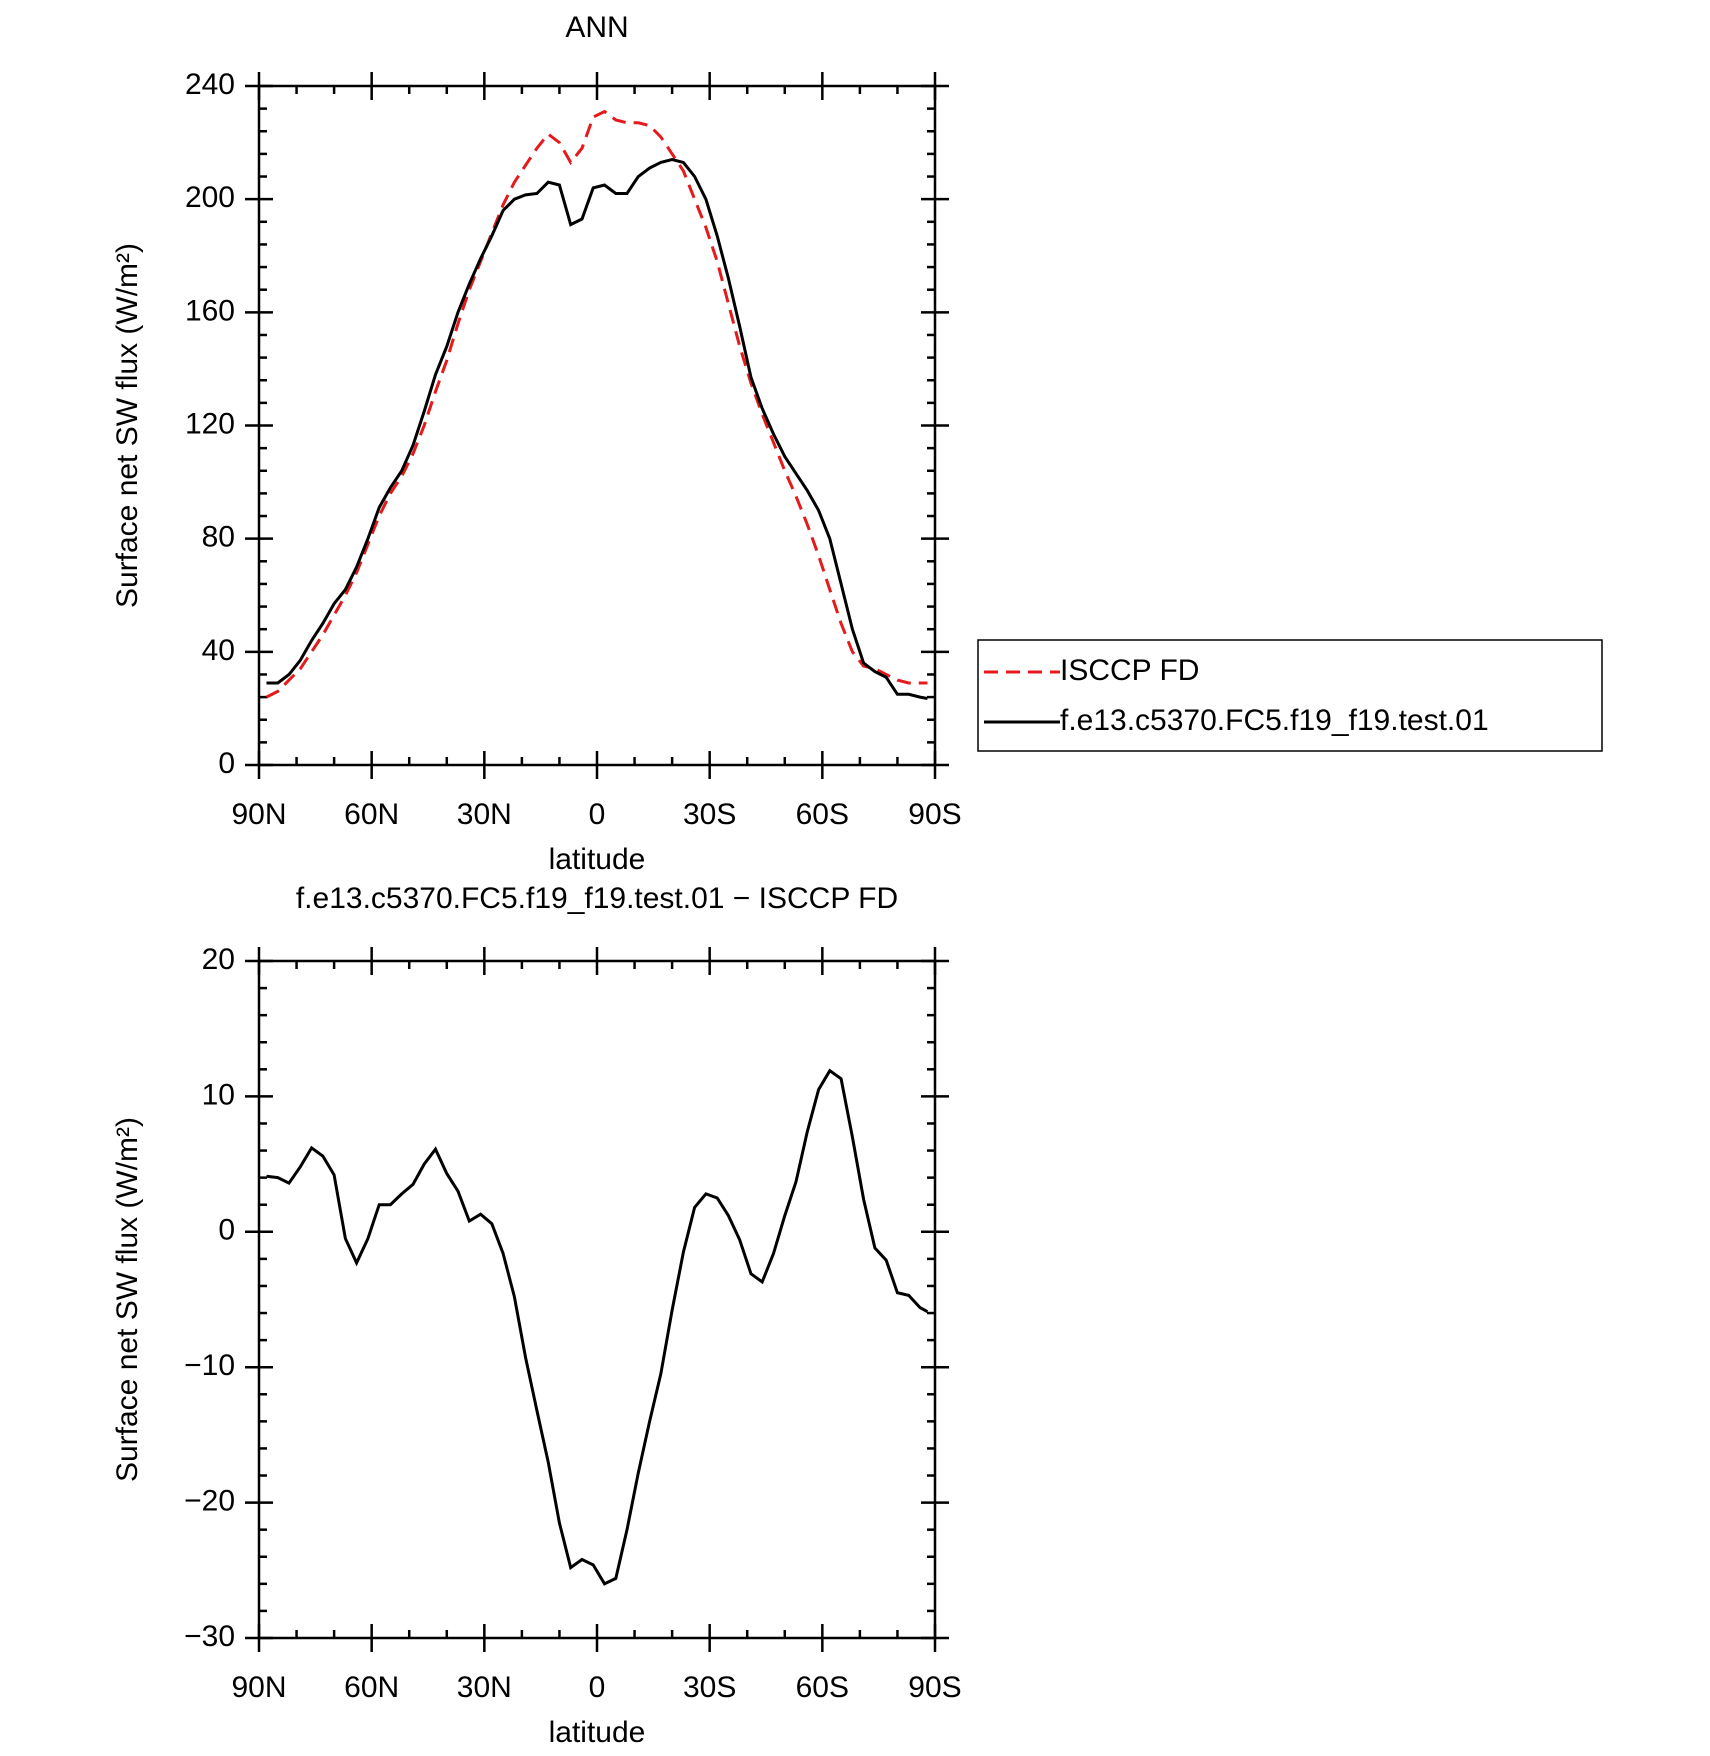  Describe the element at coordinates (209, 1501) in the screenshot. I see `y-tick-label: −20` at that location.